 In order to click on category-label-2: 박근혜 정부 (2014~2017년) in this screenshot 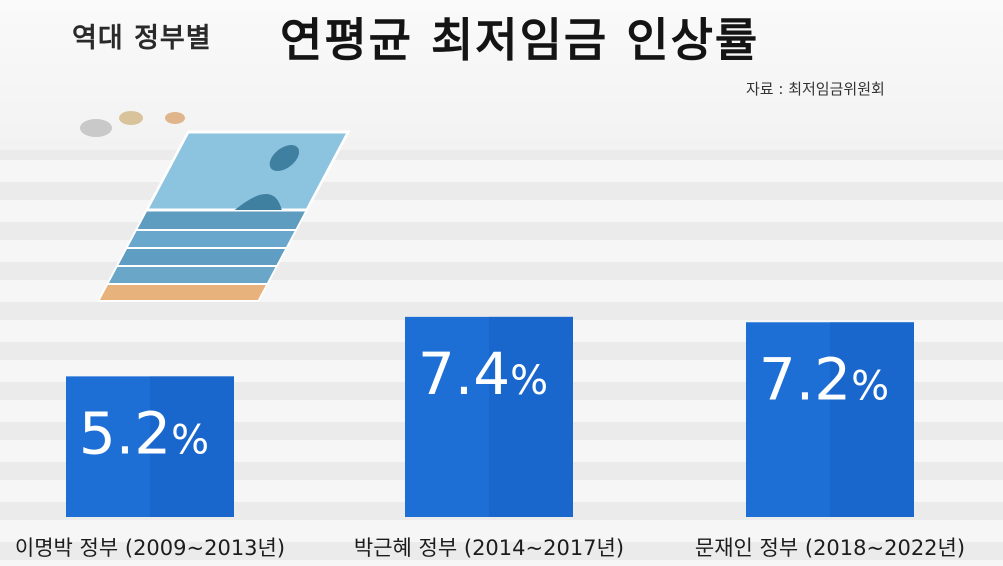, I will do `click(489, 548)`.